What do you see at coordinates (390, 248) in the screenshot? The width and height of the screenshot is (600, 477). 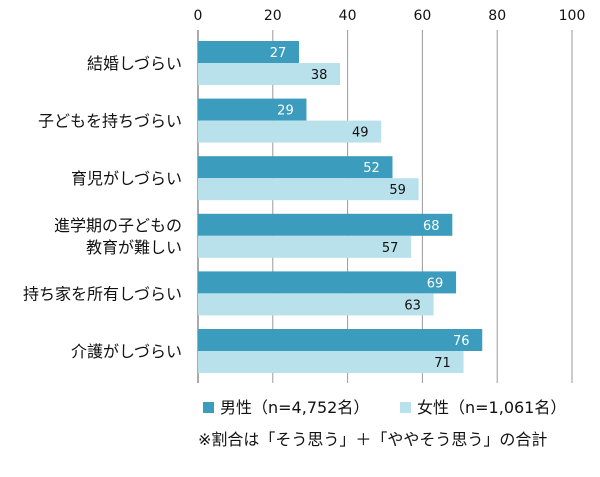 I see `data-label-female: 57` at bounding box center [390, 248].